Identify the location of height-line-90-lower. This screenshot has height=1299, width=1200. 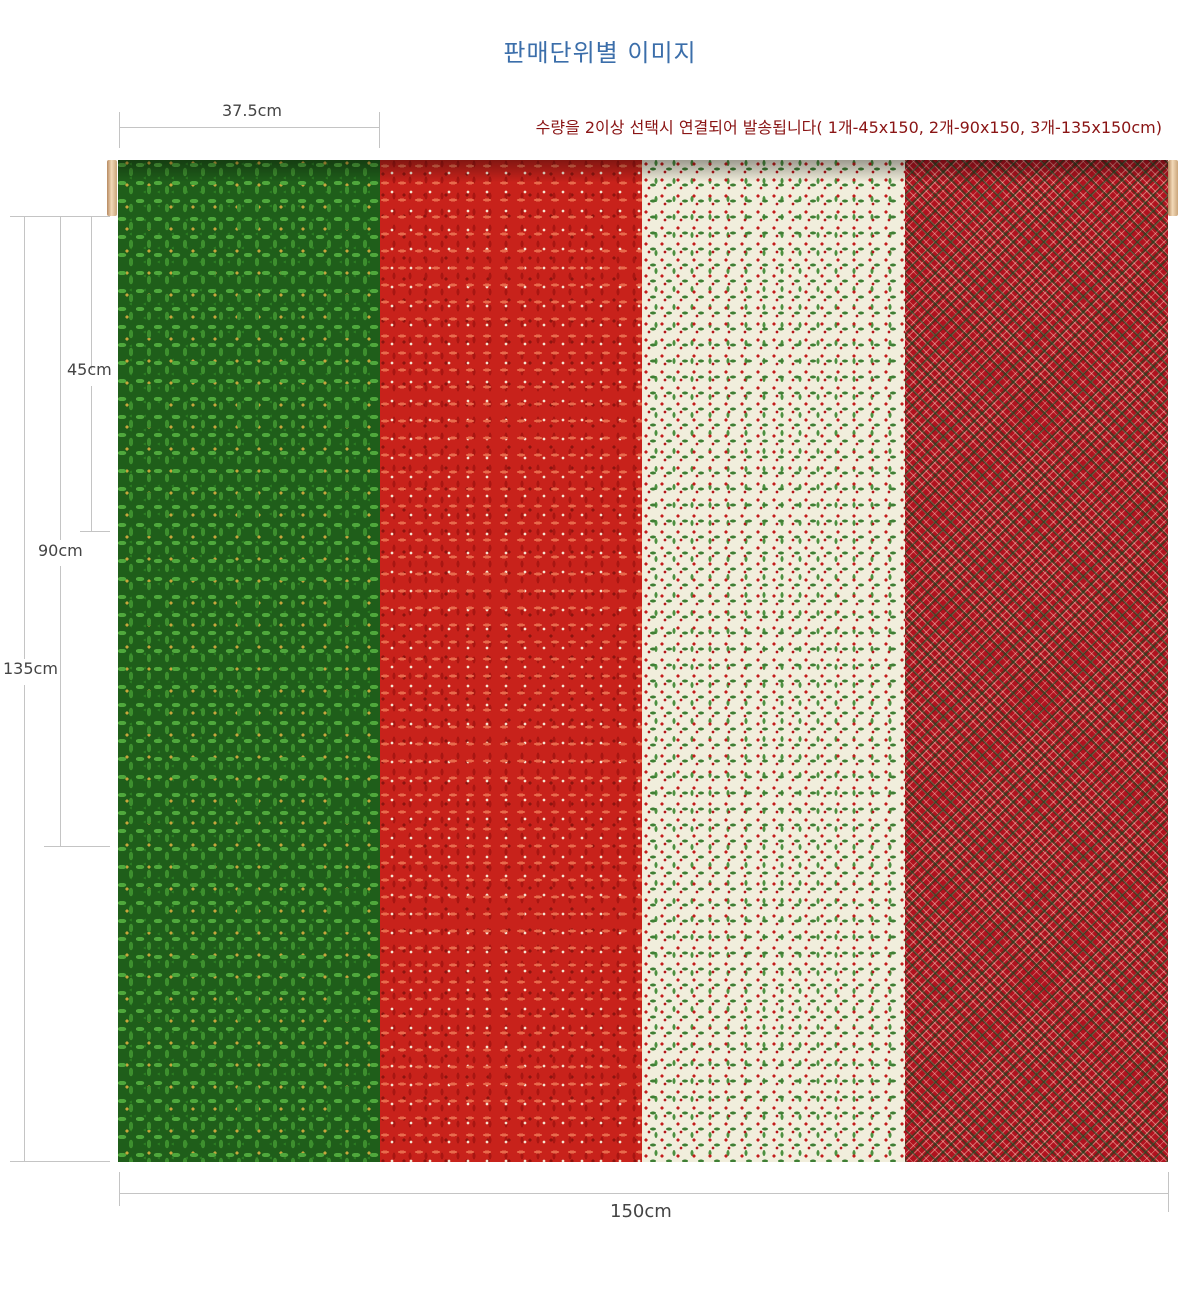
(60, 706).